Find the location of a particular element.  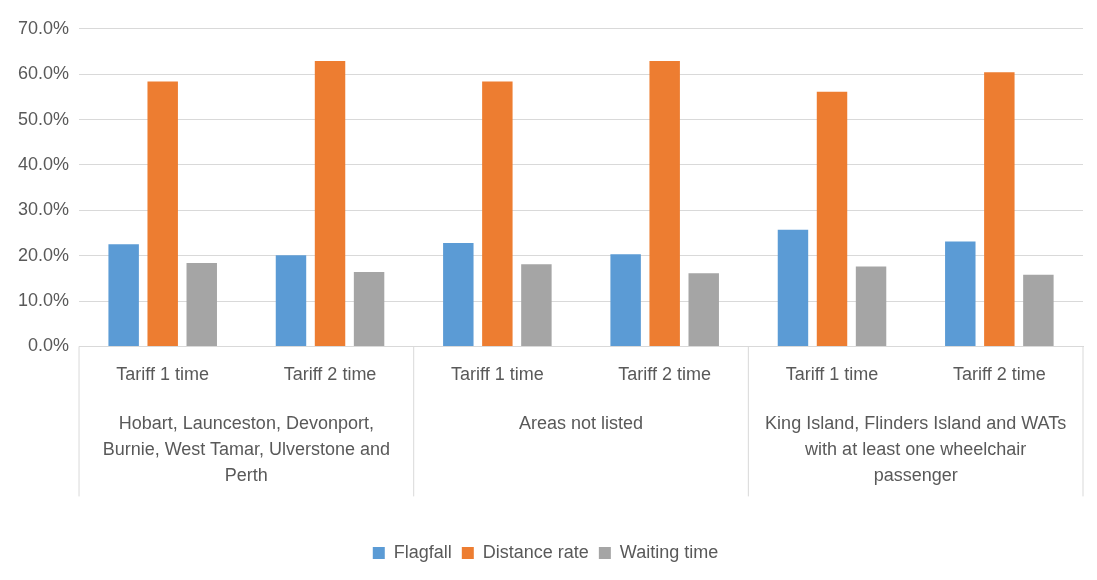

text: King Island, Flinders Island and WATs with at least one wheelchair passenger is located at coordinates (916, 449).